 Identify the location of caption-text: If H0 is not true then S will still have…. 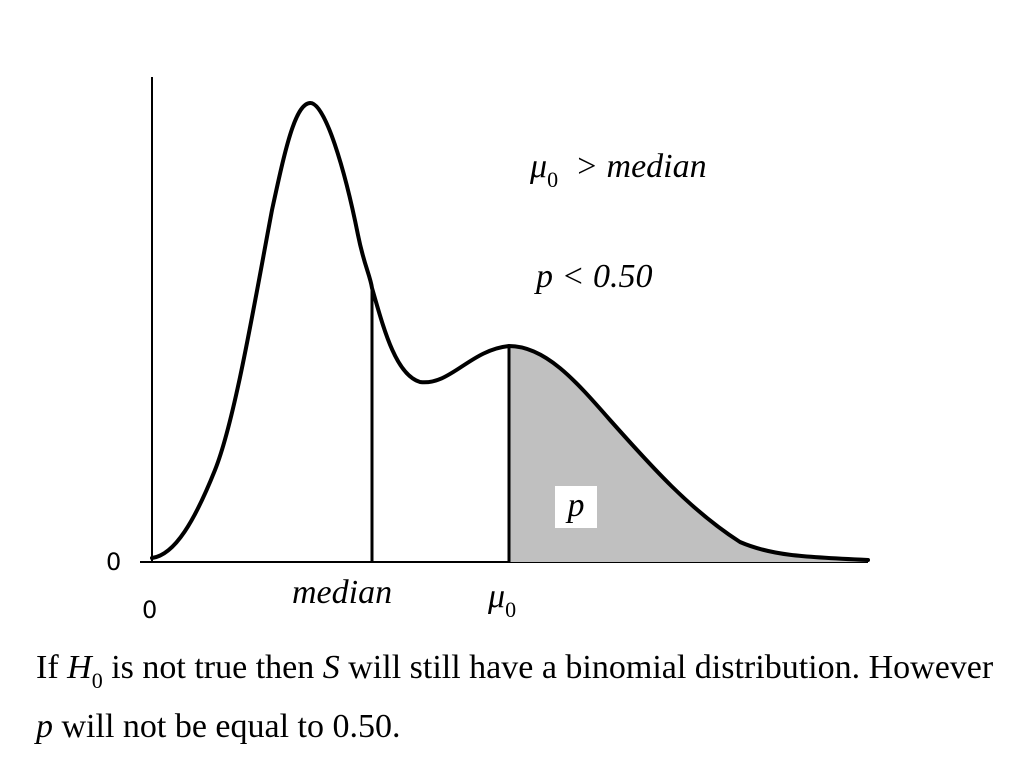
(516, 697).